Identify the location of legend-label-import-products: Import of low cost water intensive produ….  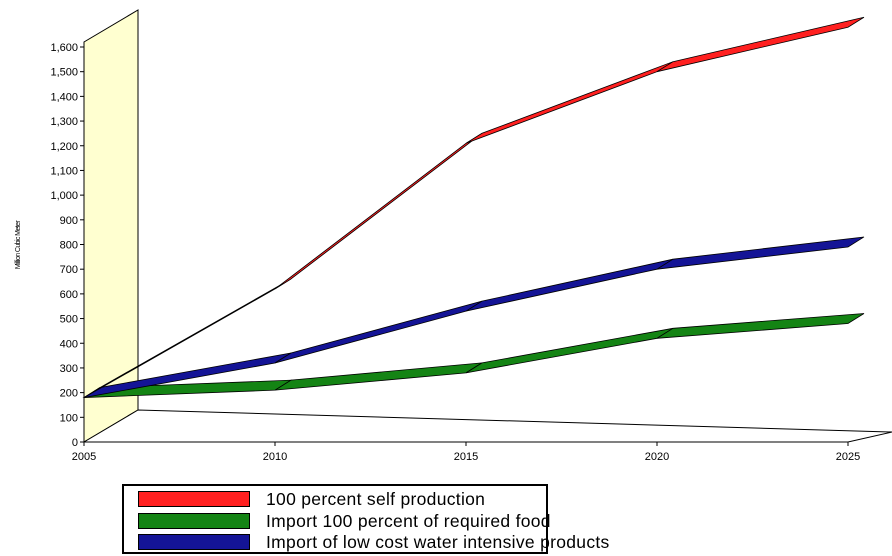
(438, 541).